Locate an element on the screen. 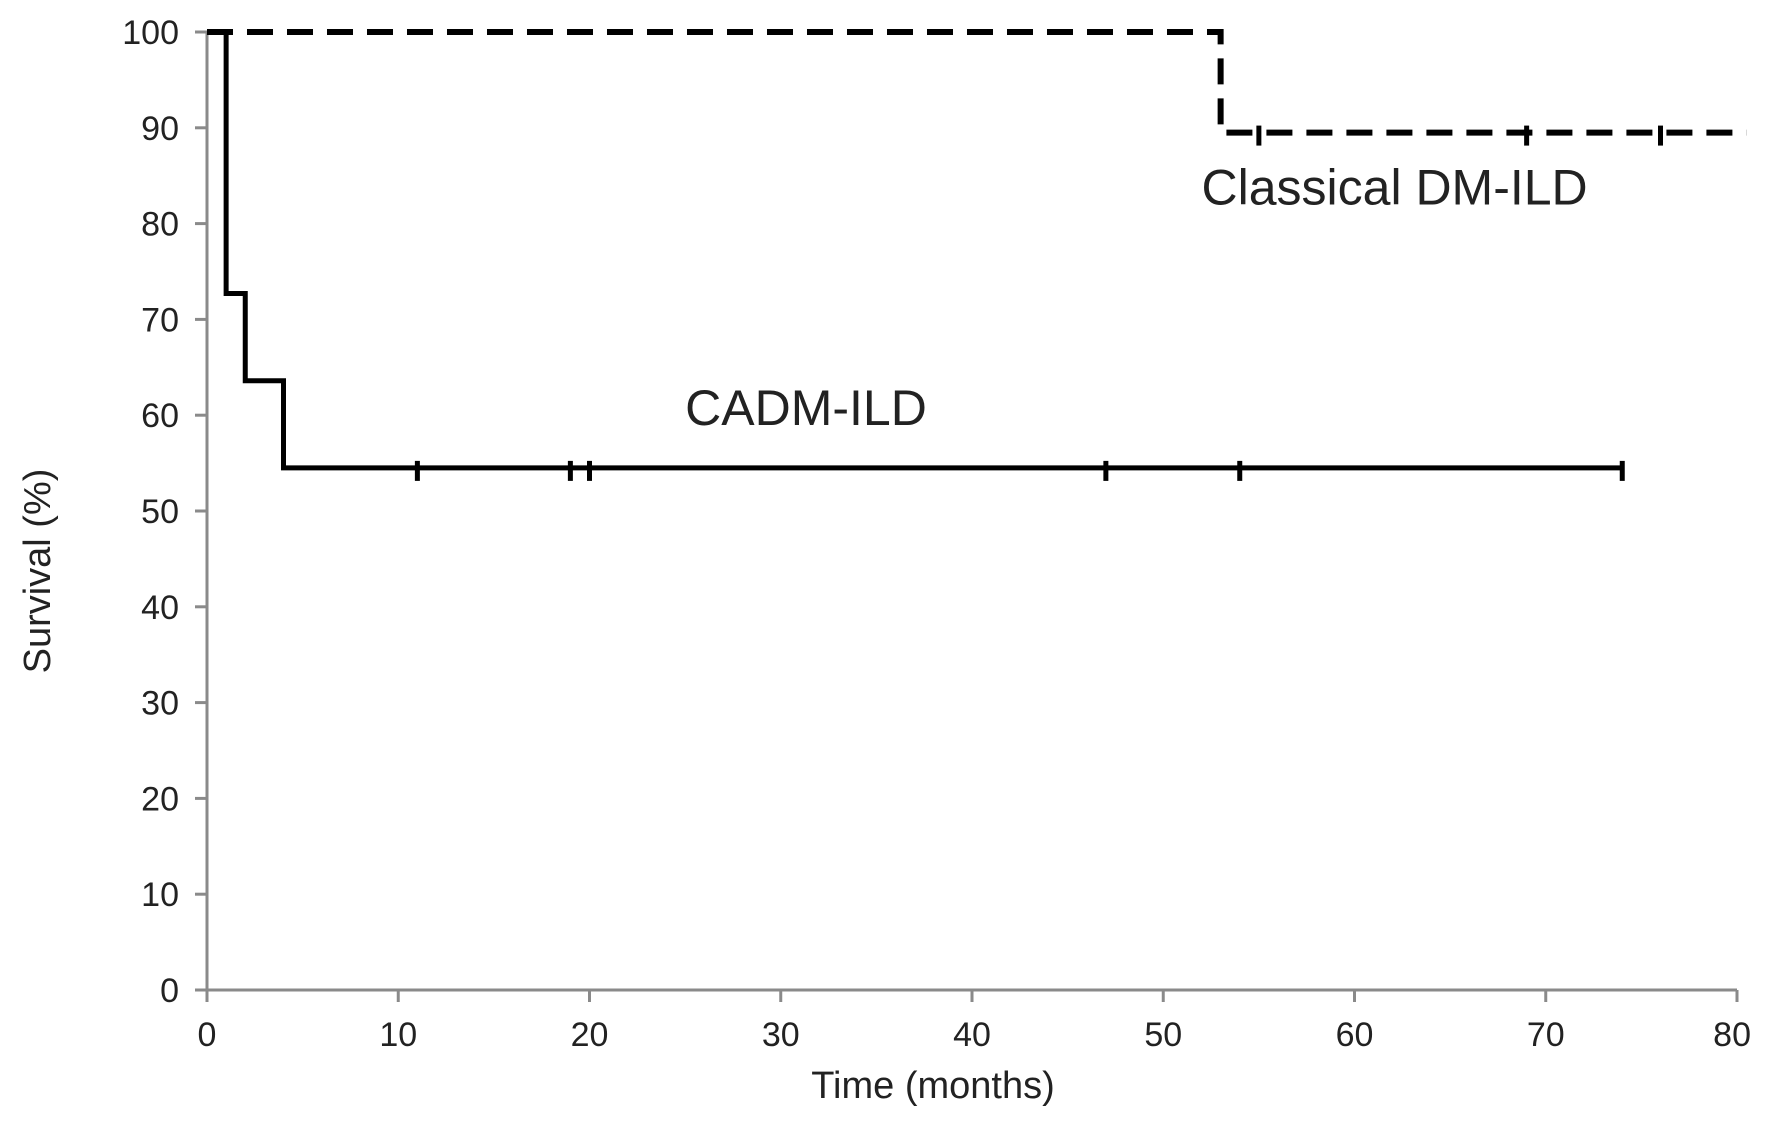 This screenshot has width=1768, height=1139. x-tick-label: 30 is located at coordinates (781, 1035).